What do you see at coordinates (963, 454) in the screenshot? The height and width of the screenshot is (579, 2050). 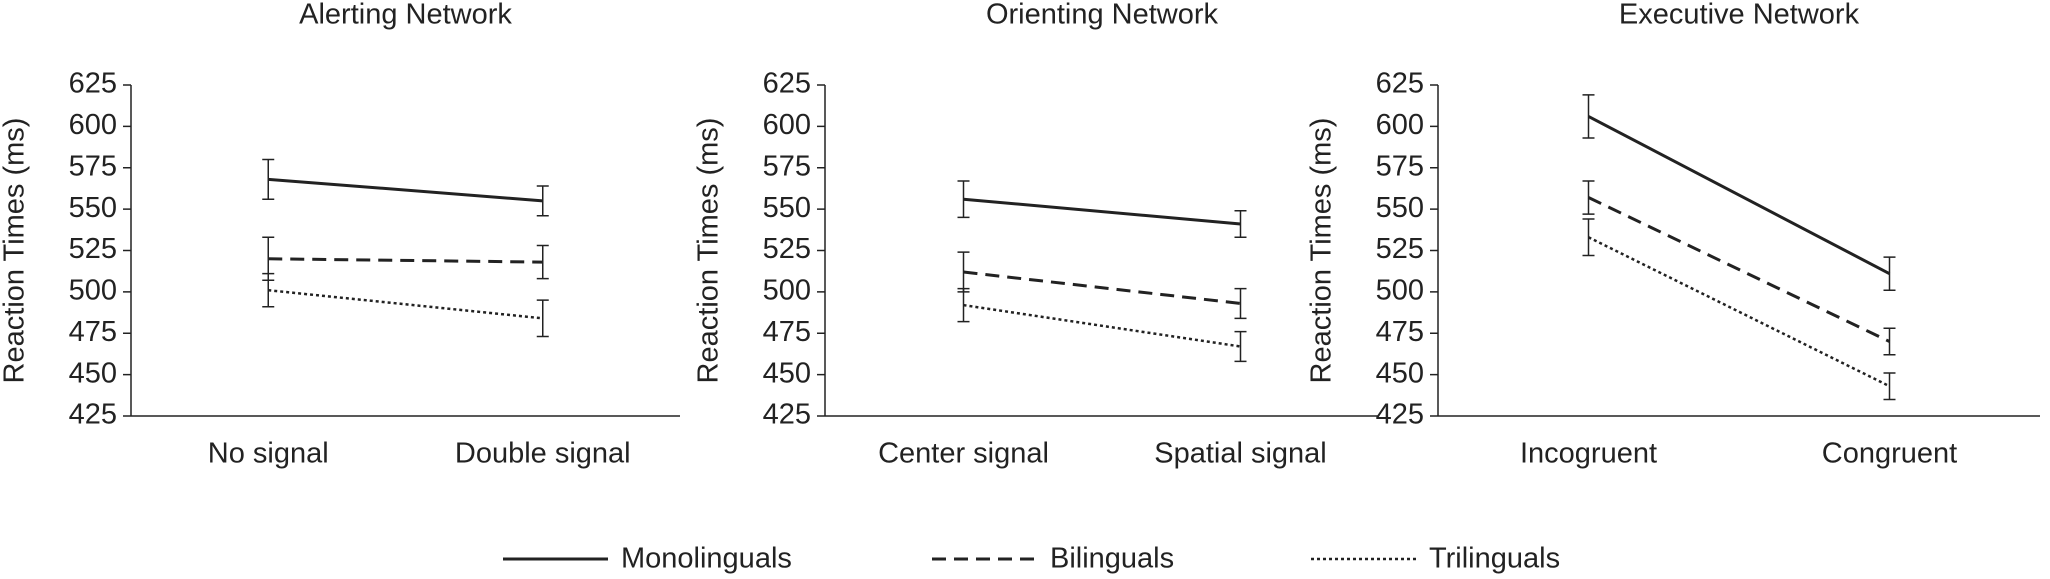 I see `x-tick-label: Center signal` at bounding box center [963, 454].